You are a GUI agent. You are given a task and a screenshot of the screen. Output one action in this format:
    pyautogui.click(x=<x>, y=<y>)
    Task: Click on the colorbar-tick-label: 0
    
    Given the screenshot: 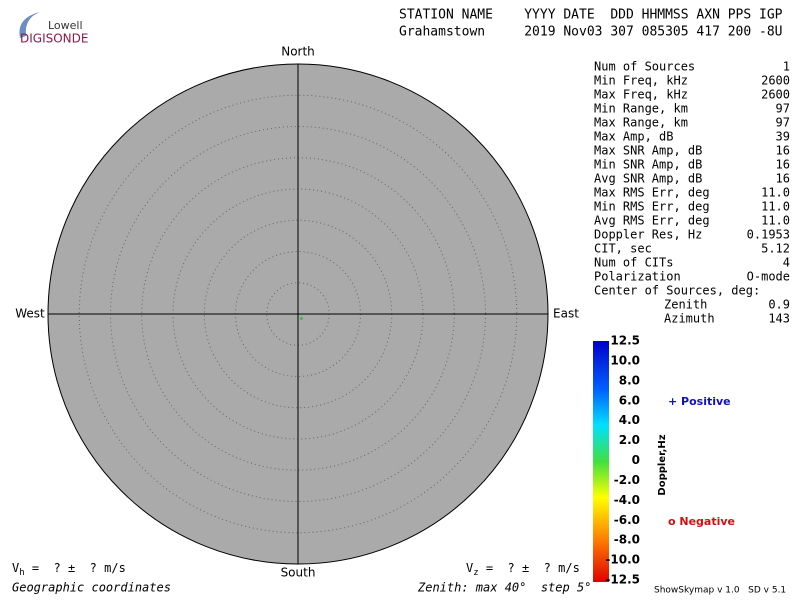 What is the action you would take?
    pyautogui.click(x=636, y=460)
    